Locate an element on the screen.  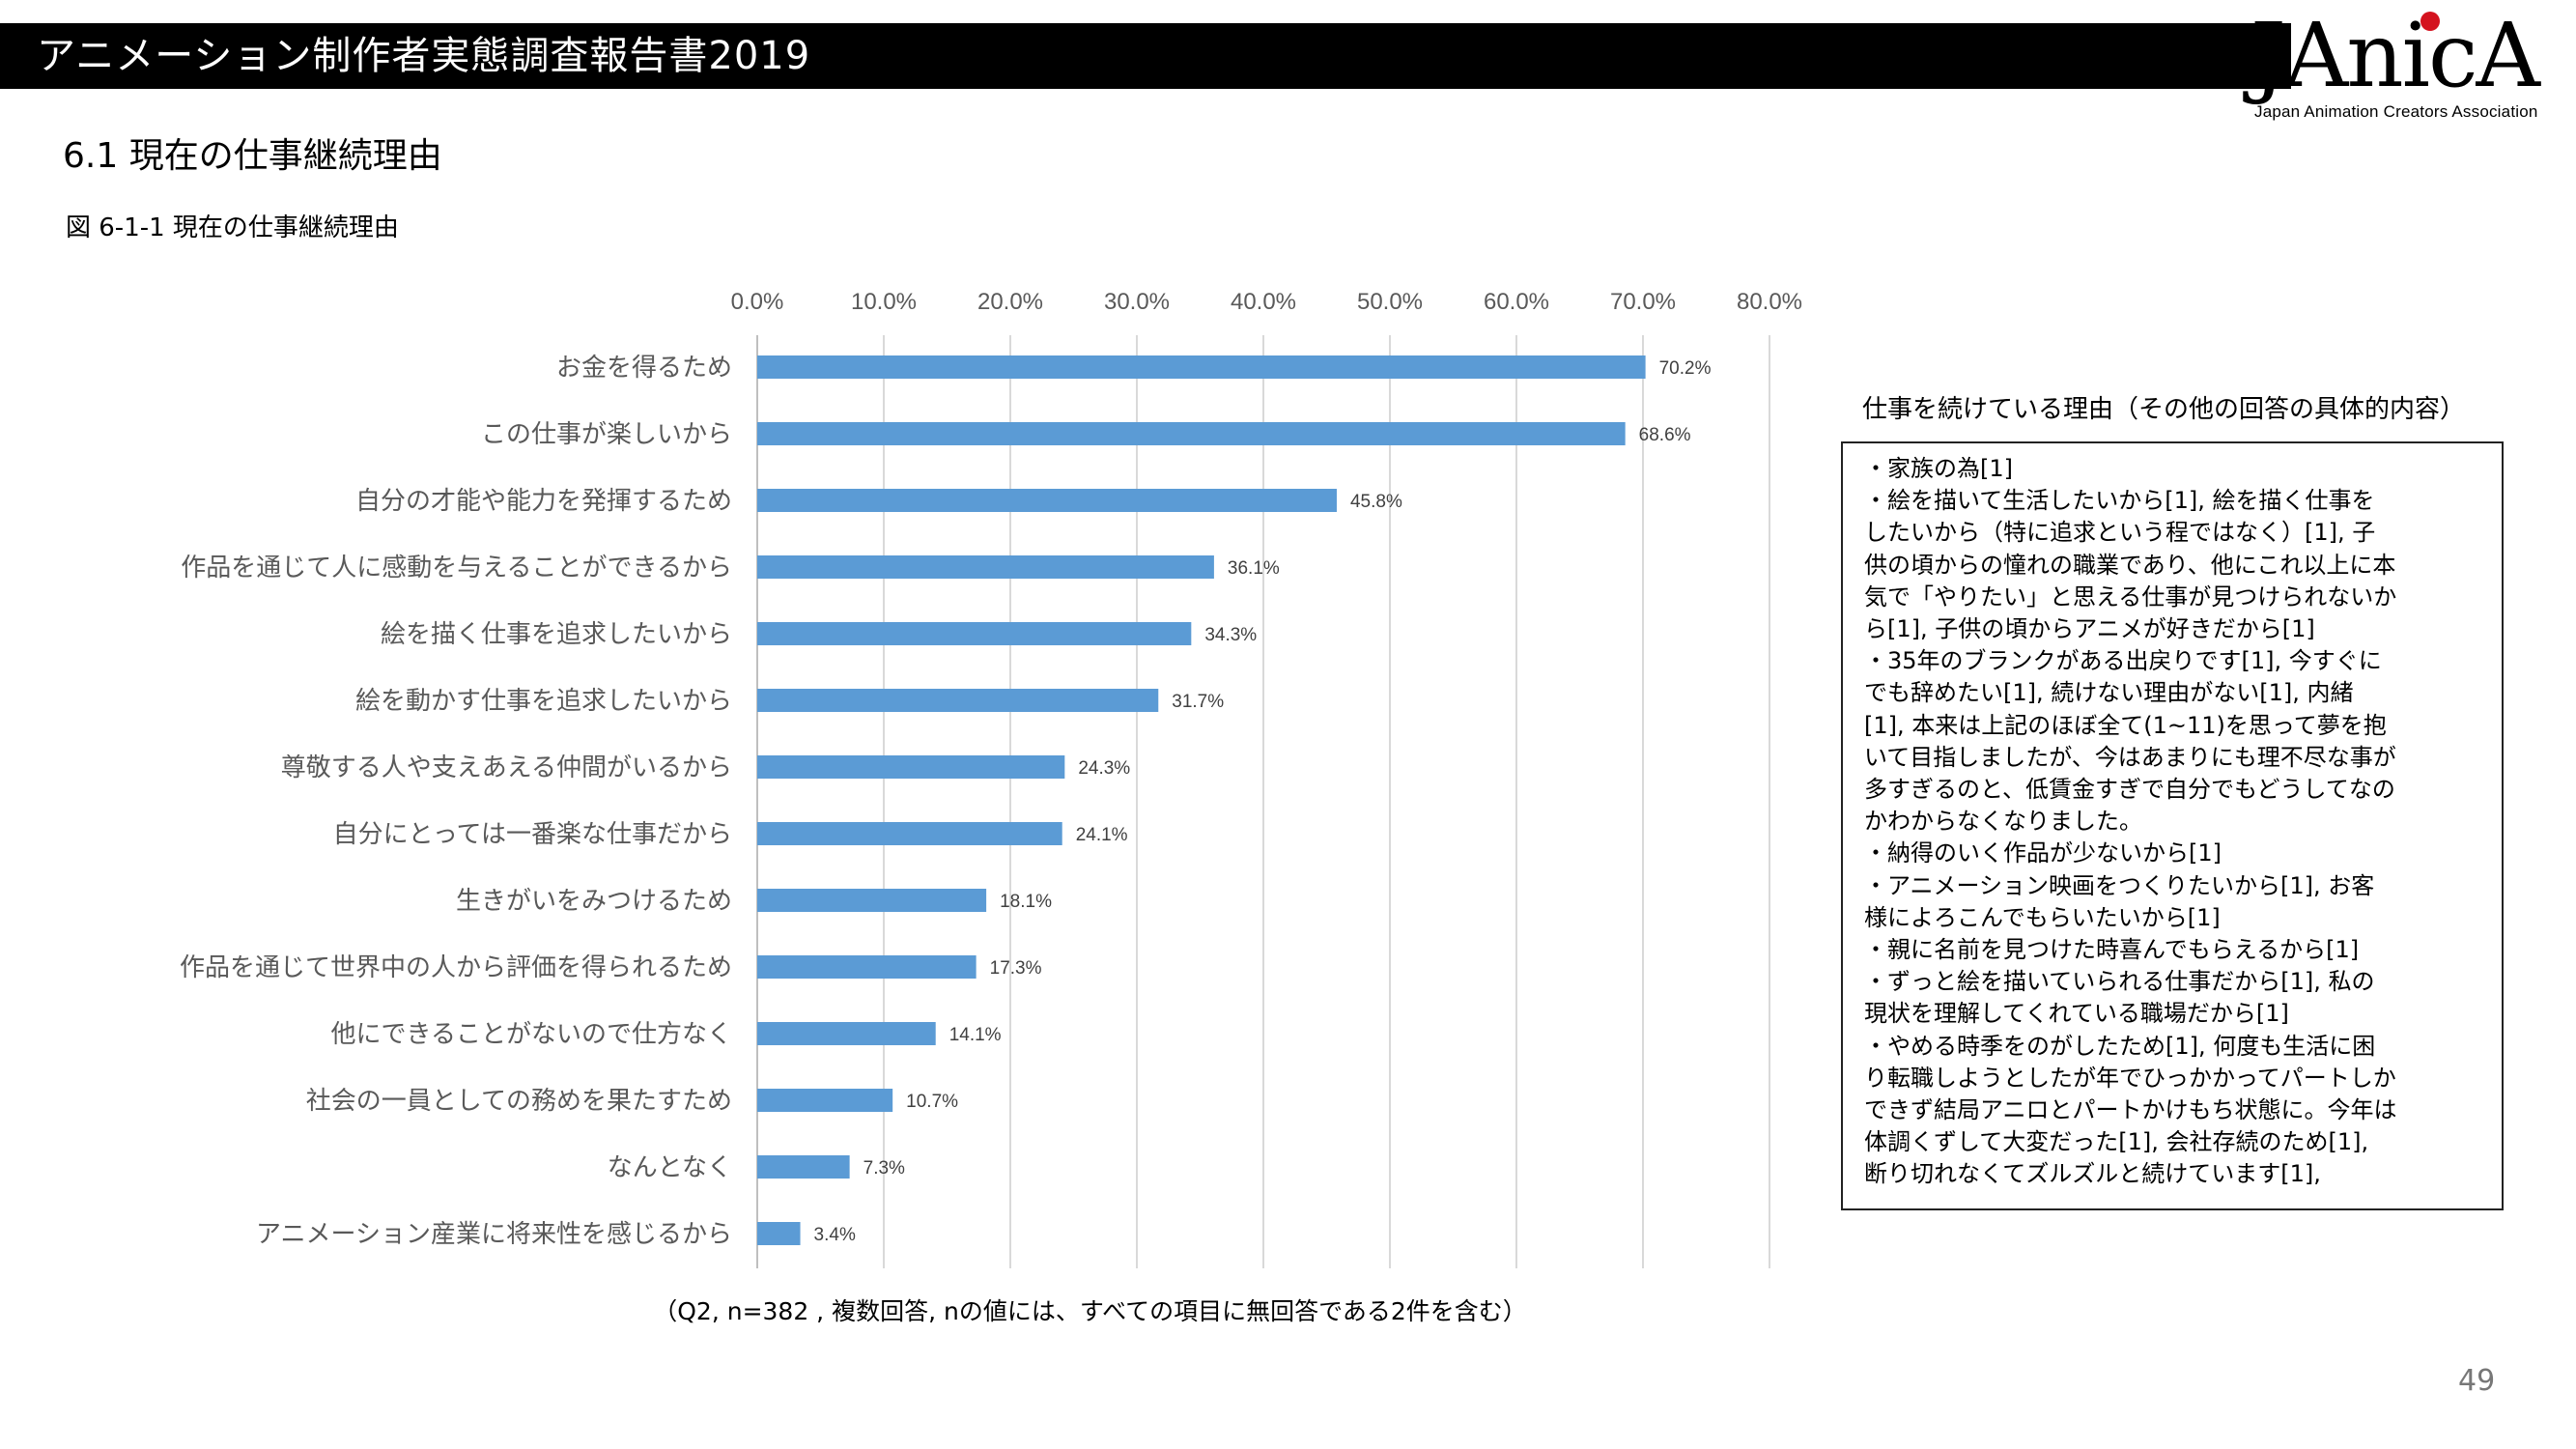
other-answer-line: したいから（特に追求という程ではなく）[1], 子 is located at coordinates (2120, 533).